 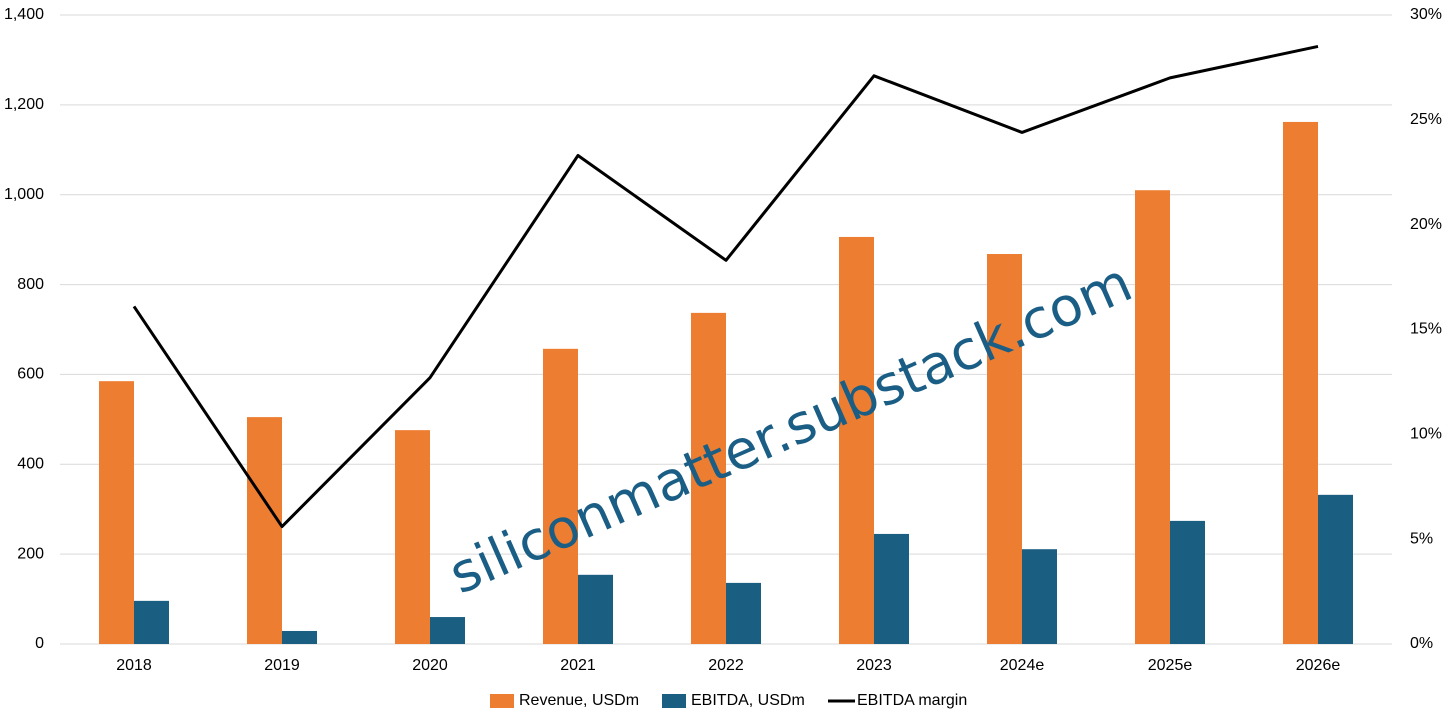 I want to click on y2-tick-label: 10%, so click(x=1426, y=434).